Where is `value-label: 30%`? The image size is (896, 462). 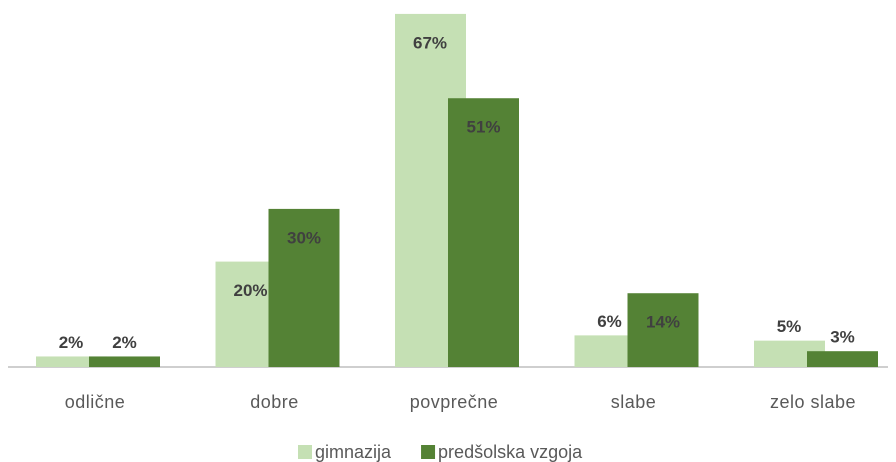
value-label: 30% is located at coordinates (304, 237).